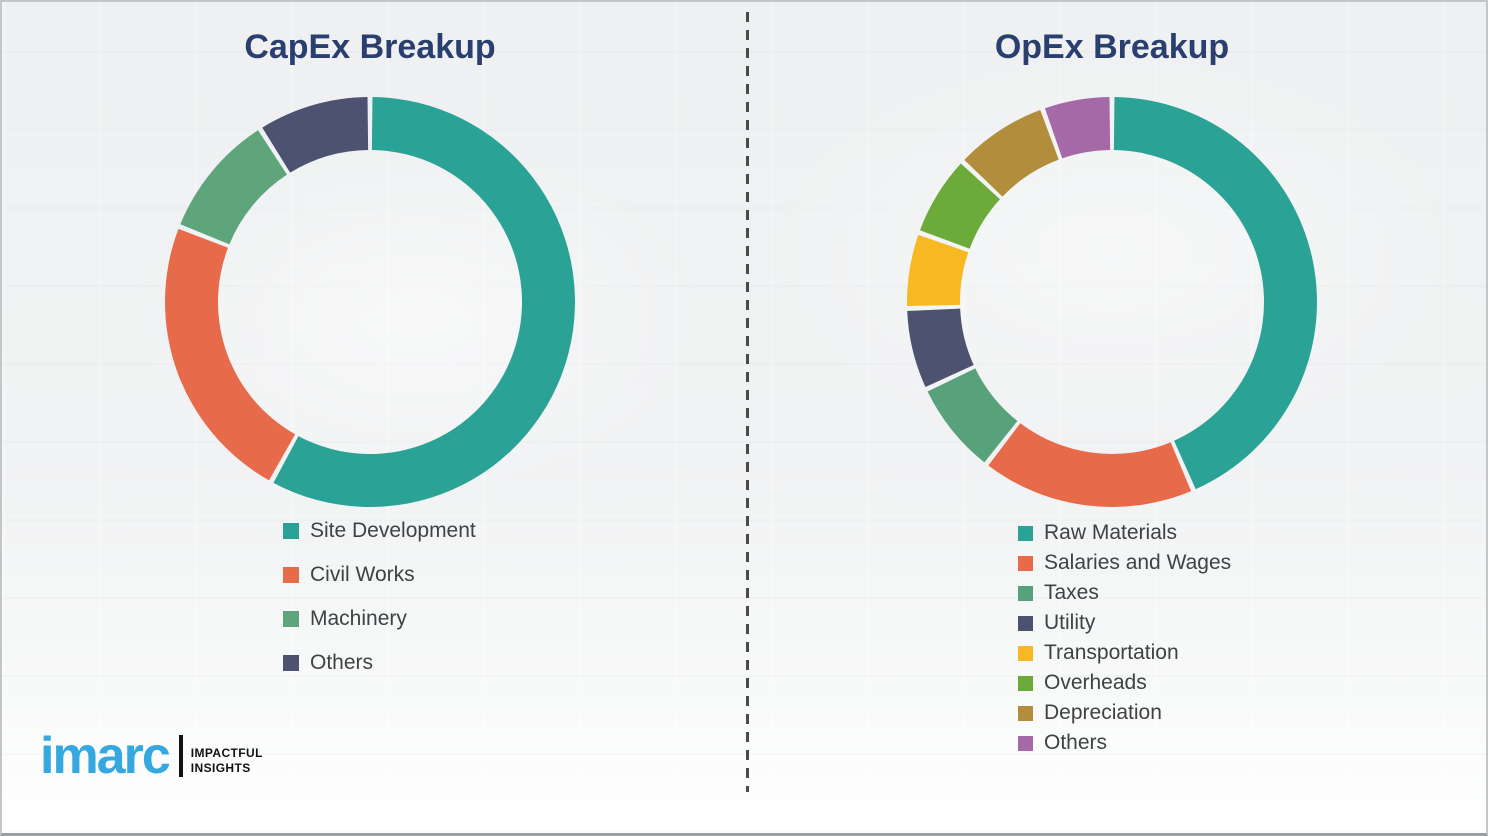 The height and width of the screenshot is (836, 1488). What do you see at coordinates (362, 574) in the screenshot?
I see `legend-label: Civil Works` at bounding box center [362, 574].